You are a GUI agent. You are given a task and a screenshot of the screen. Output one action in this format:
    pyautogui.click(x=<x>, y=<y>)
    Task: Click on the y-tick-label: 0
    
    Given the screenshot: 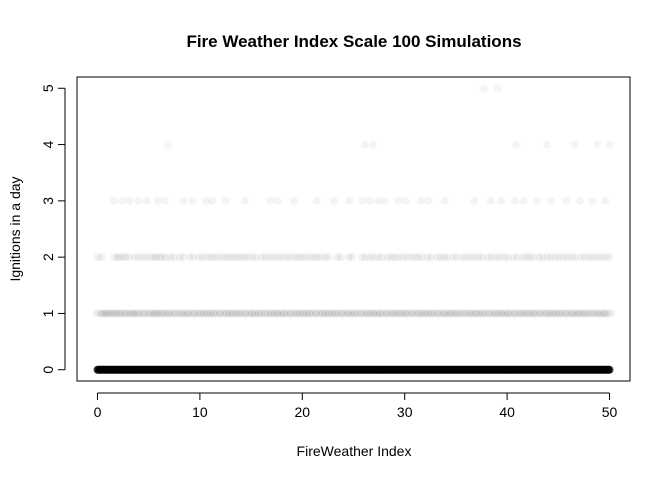 What is the action you would take?
    pyautogui.click(x=48, y=370)
    